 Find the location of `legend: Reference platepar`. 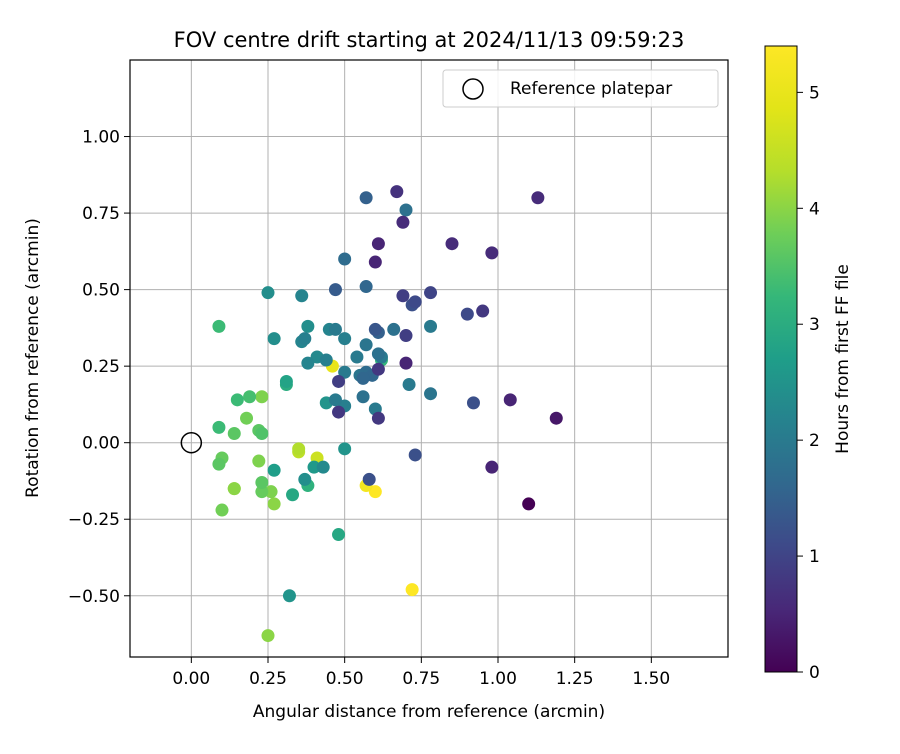

legend: Reference platepar is located at coordinates (580, 88).